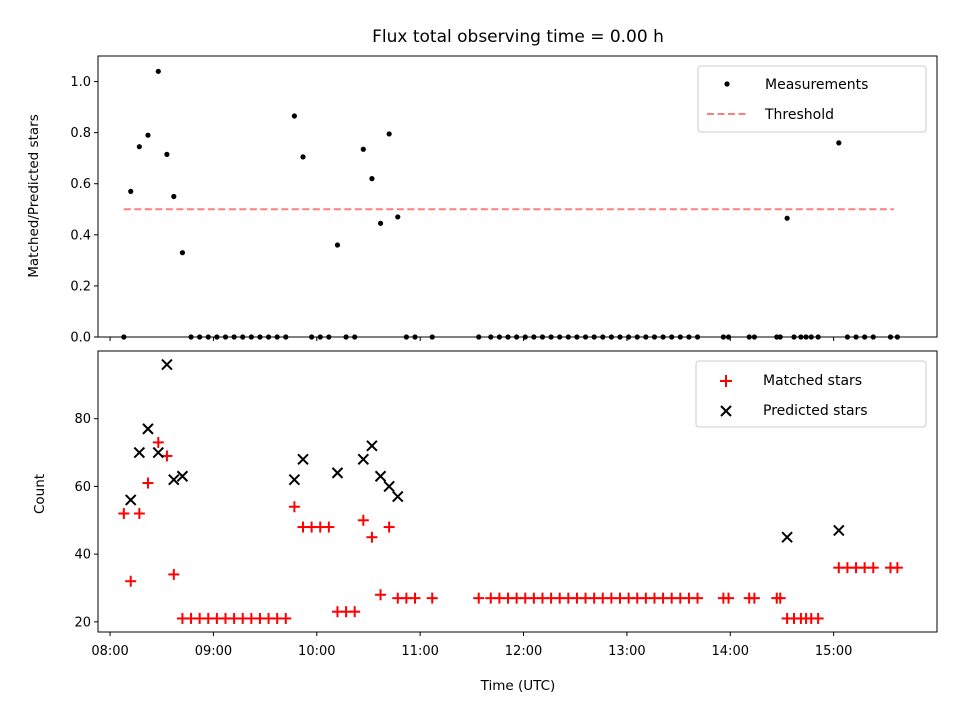 The height and width of the screenshot is (720, 960). Describe the element at coordinates (727, 84) in the screenshot. I see `legend-measurements-marker` at that location.